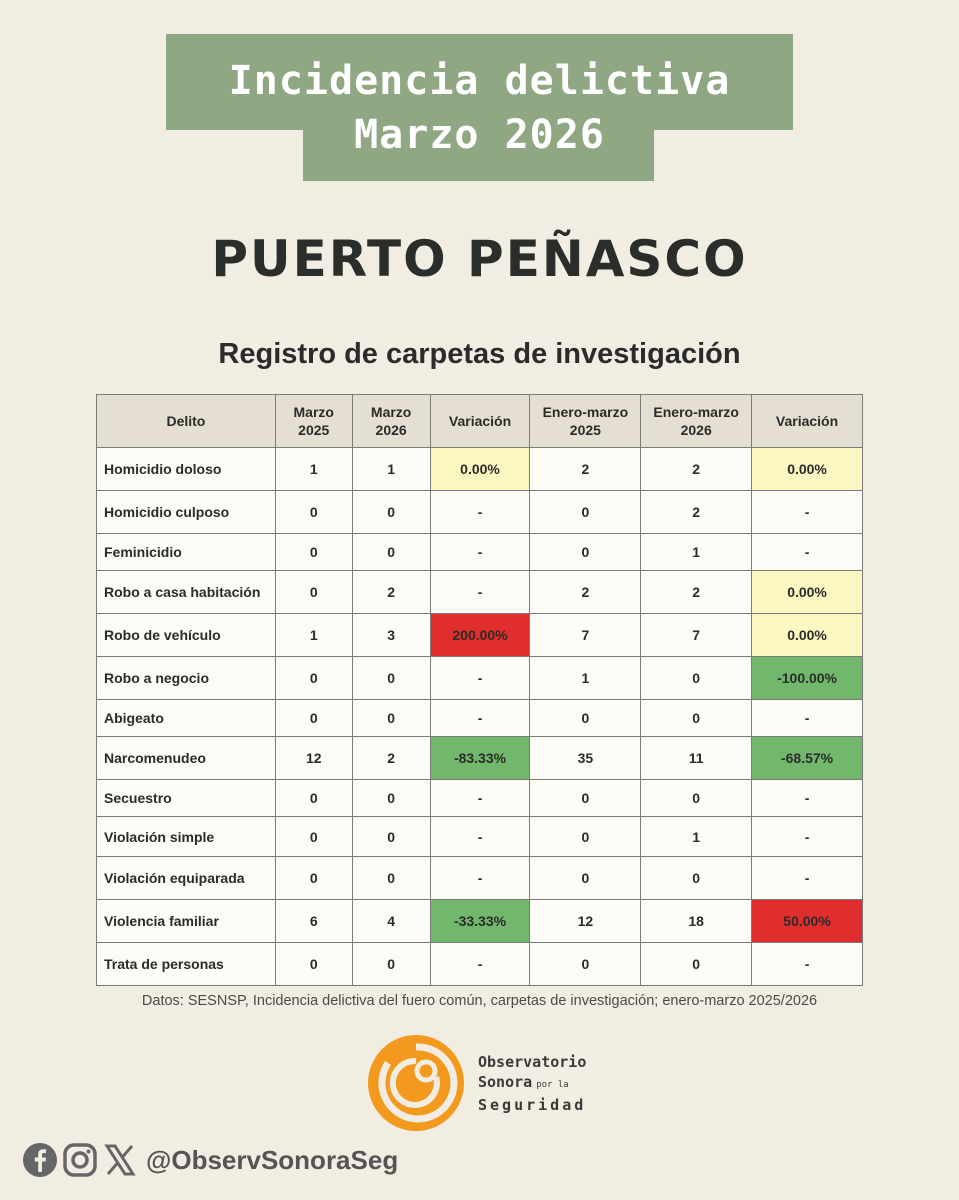 This screenshot has height=1200, width=959. I want to click on cell-variacion-marzo: 0.00%, so click(480, 469).